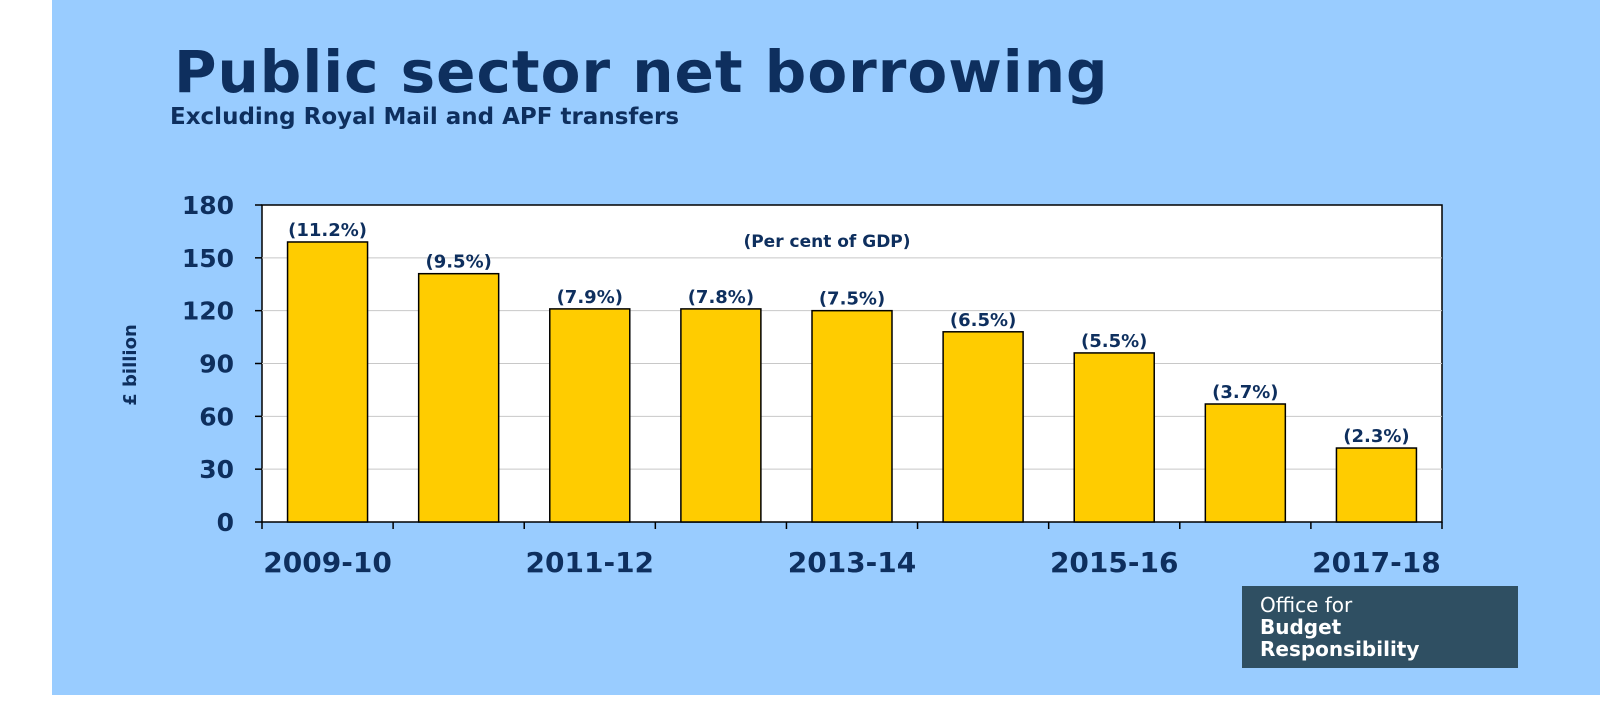 The height and width of the screenshot is (712, 1600). What do you see at coordinates (327, 230) in the screenshot?
I see `bar-data-label: (11.2%)` at bounding box center [327, 230].